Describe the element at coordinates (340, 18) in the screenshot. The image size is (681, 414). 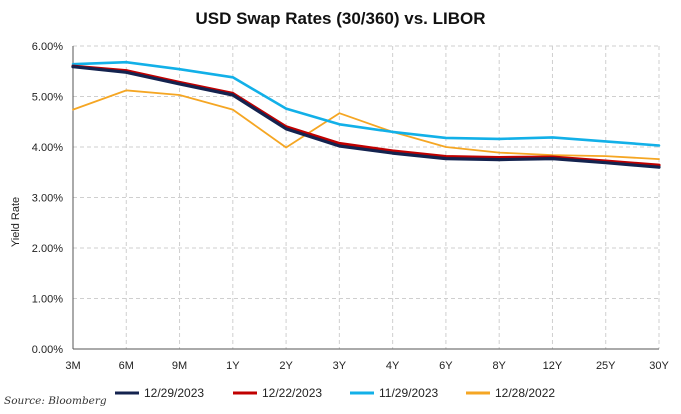
I see `chart-title: USD Swap Rates (30/360) vs. LIBOR` at that location.